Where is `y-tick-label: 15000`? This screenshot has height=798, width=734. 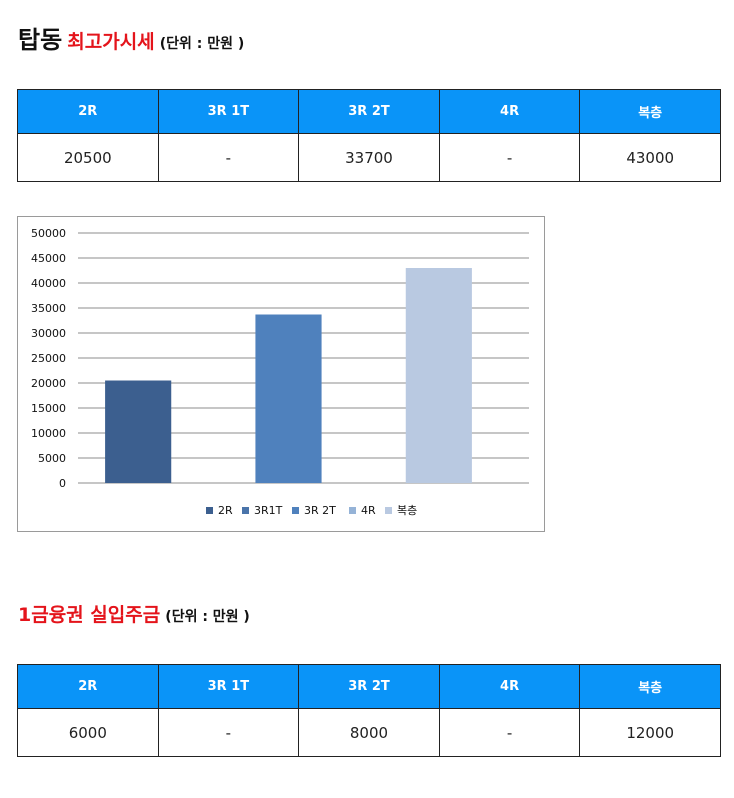 y-tick-label: 15000 is located at coordinates (48, 408).